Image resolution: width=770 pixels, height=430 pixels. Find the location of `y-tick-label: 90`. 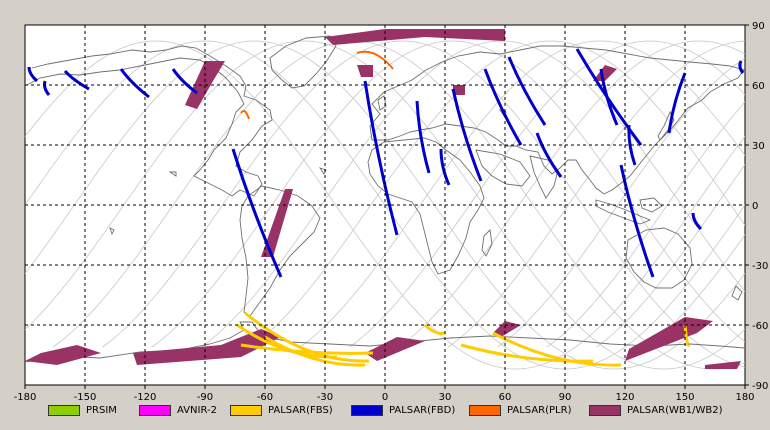

y-tick-label: 90 is located at coordinates (758, 26).